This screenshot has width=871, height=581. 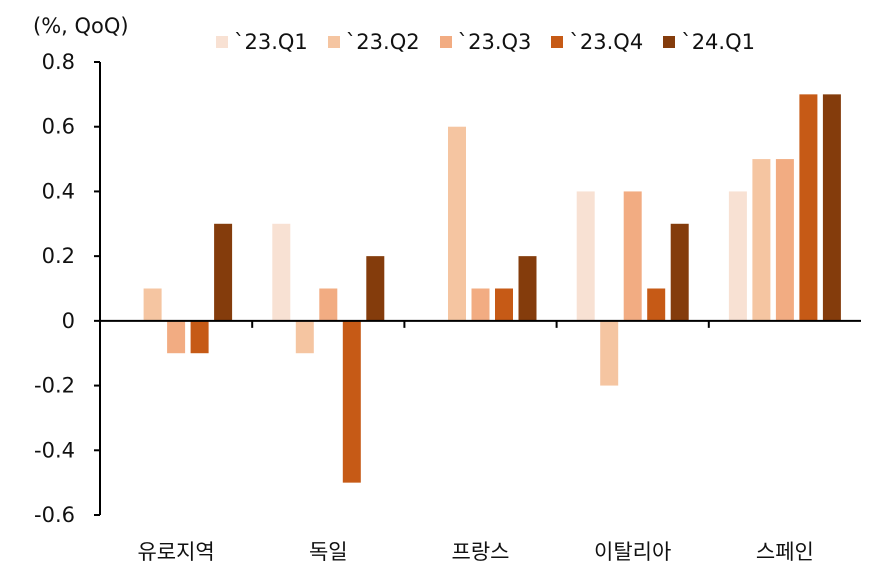 What do you see at coordinates (175, 552) in the screenshot?
I see `x-tick-label: 유로지역` at bounding box center [175, 552].